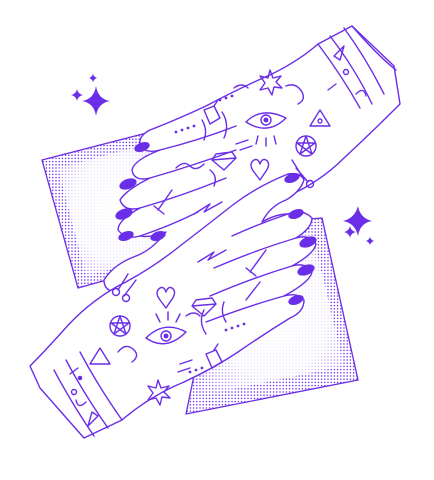 Image resolution: width=434 pixels, height=480 pixels. Describe the element at coordinates (306, 146) in the screenshot. I see `pentagram-icon` at that location.